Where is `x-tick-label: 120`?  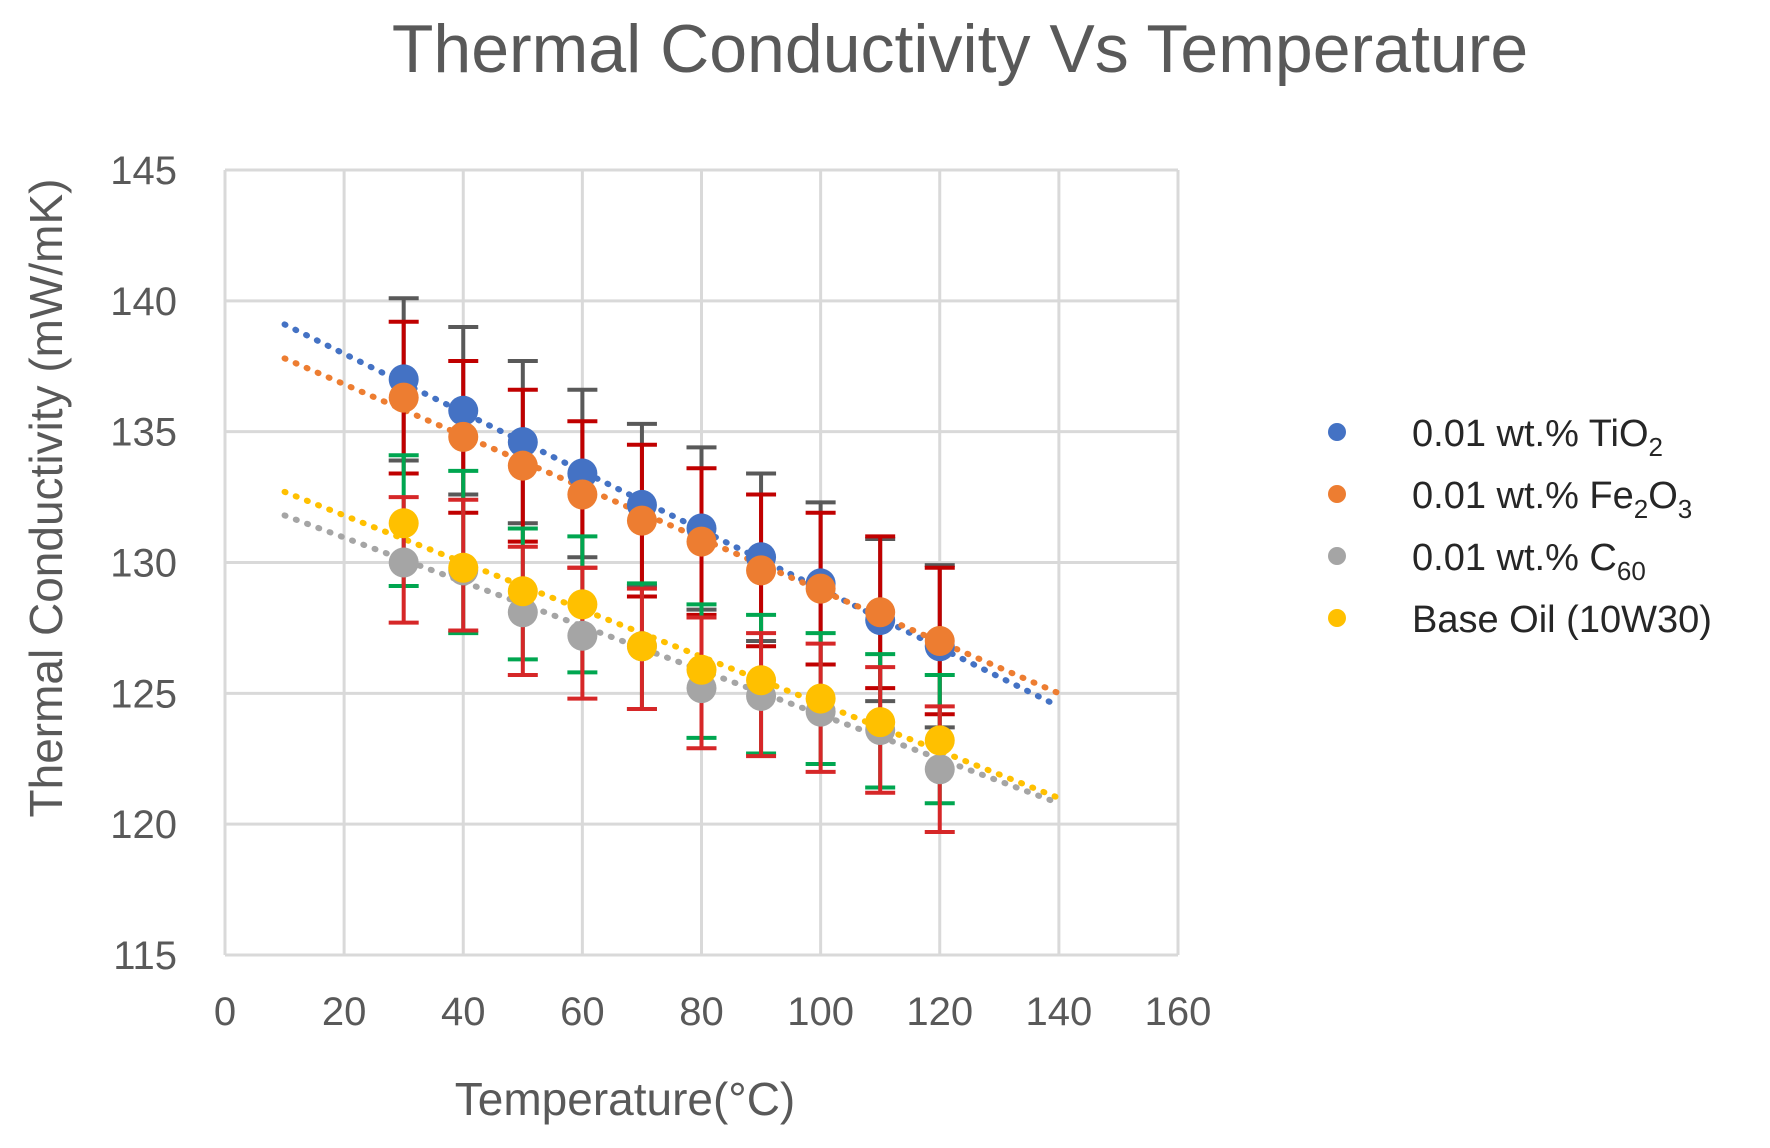
x-tick-label: 120 is located at coordinates (939, 1012).